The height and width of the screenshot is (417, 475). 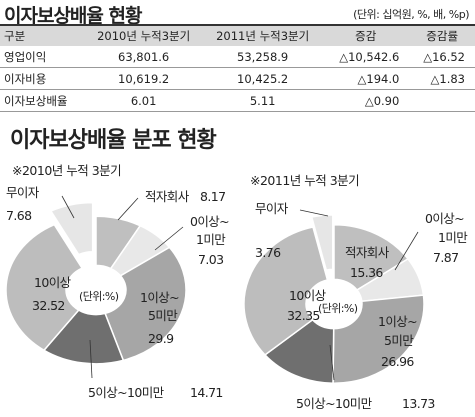 What do you see at coordinates (99, 296) in the screenshot?
I see `center-unit-2010: (단위:%)` at bounding box center [99, 296].